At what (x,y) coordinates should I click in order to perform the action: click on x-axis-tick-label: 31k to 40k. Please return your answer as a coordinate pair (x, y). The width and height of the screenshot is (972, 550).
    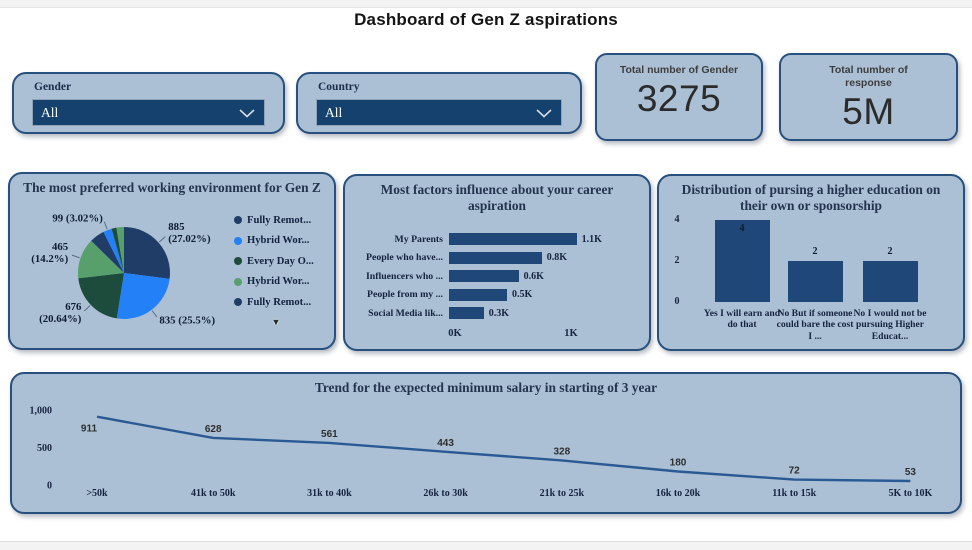
    Looking at the image, I should click on (329, 493).